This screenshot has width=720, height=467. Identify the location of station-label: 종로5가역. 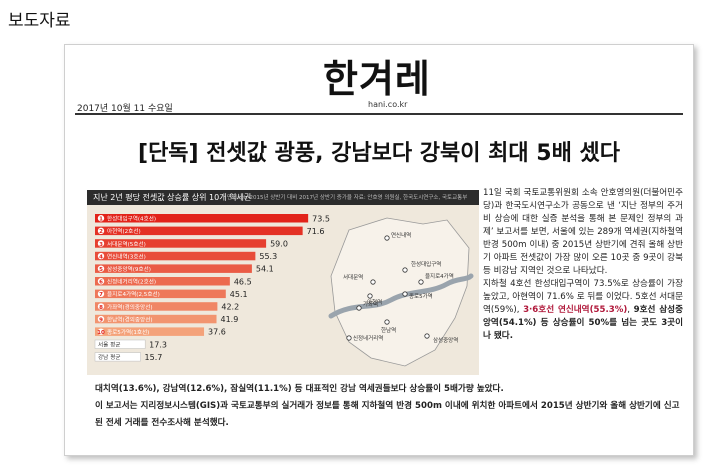
(421, 296).